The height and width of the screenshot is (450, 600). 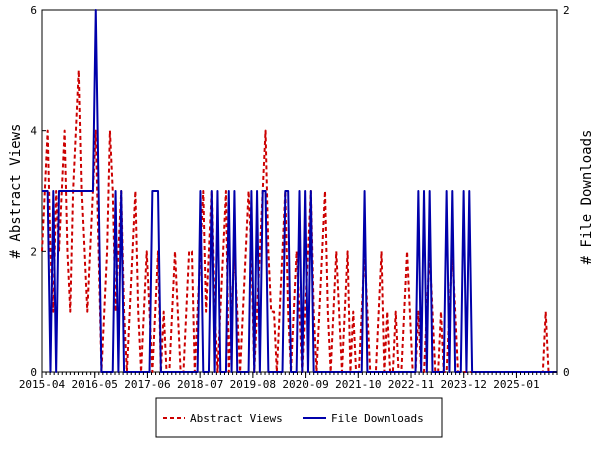 I want to click on legend-label-file-downloads: File Downloads, so click(x=377, y=418).